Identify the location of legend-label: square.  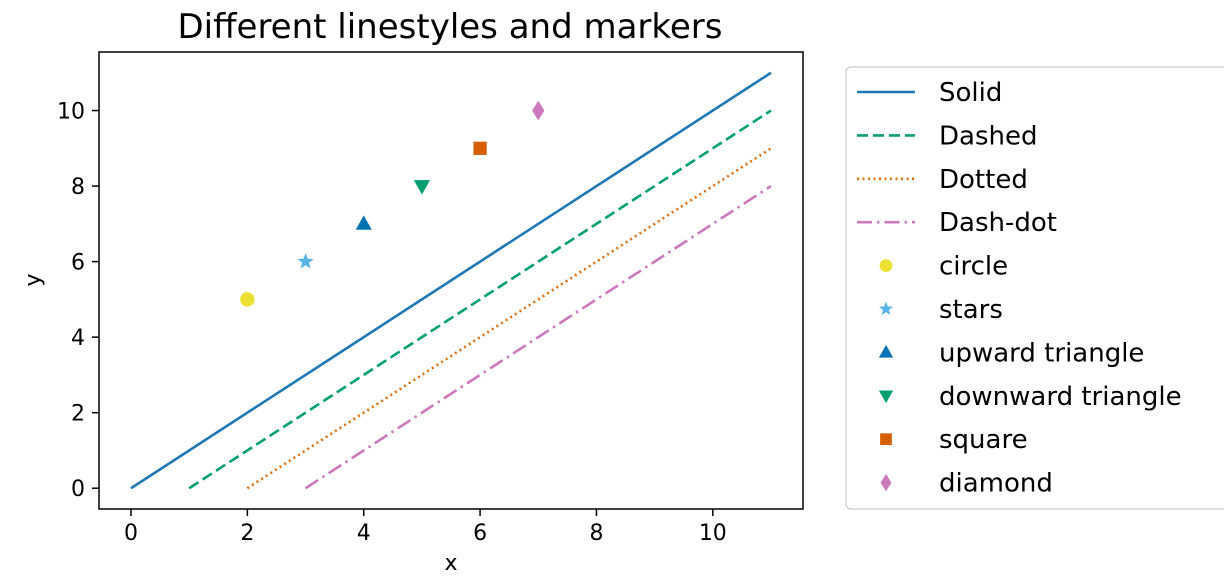
(983, 440).